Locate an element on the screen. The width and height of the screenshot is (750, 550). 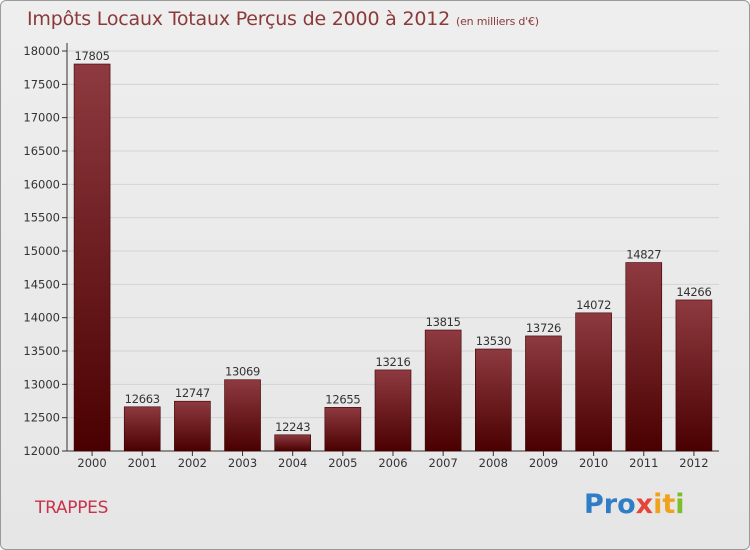
y-tick-label: 15000 is located at coordinates (41, 251).